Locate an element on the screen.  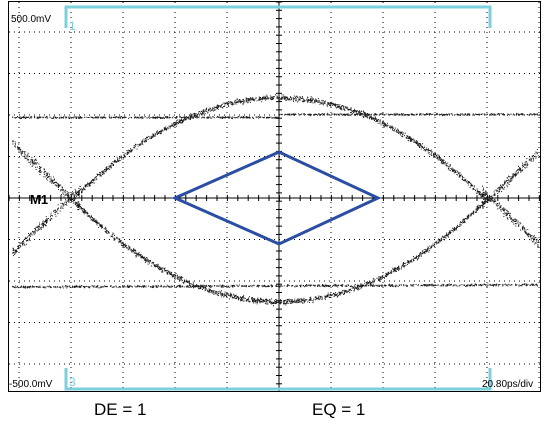
channel-3-number: 3 is located at coordinates (72, 382).